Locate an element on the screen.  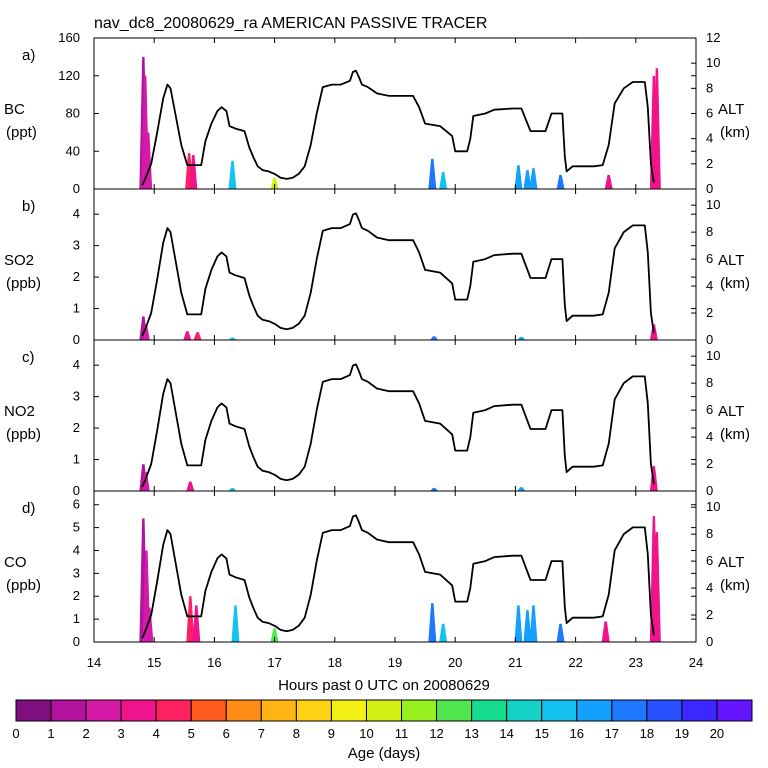
colorbar-tick-label: 0 is located at coordinates (15, 733).